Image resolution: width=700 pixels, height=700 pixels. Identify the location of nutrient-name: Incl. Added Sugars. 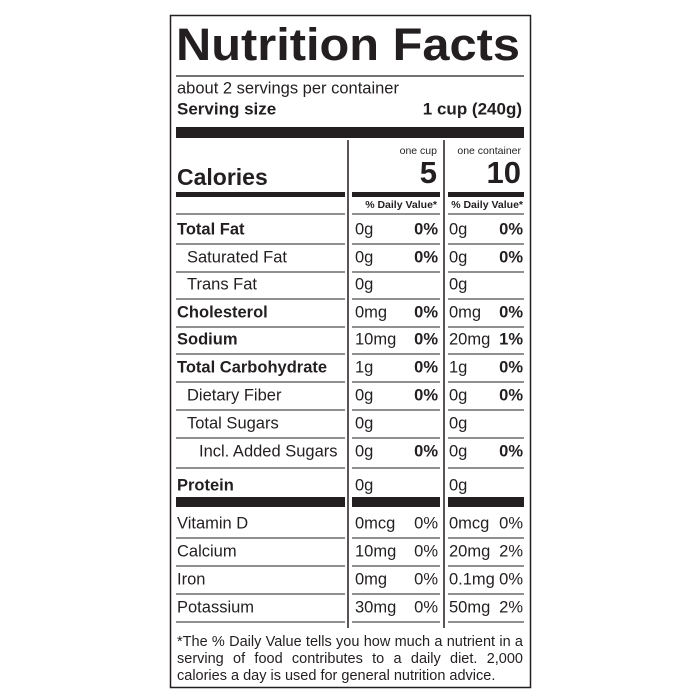
(268, 451).